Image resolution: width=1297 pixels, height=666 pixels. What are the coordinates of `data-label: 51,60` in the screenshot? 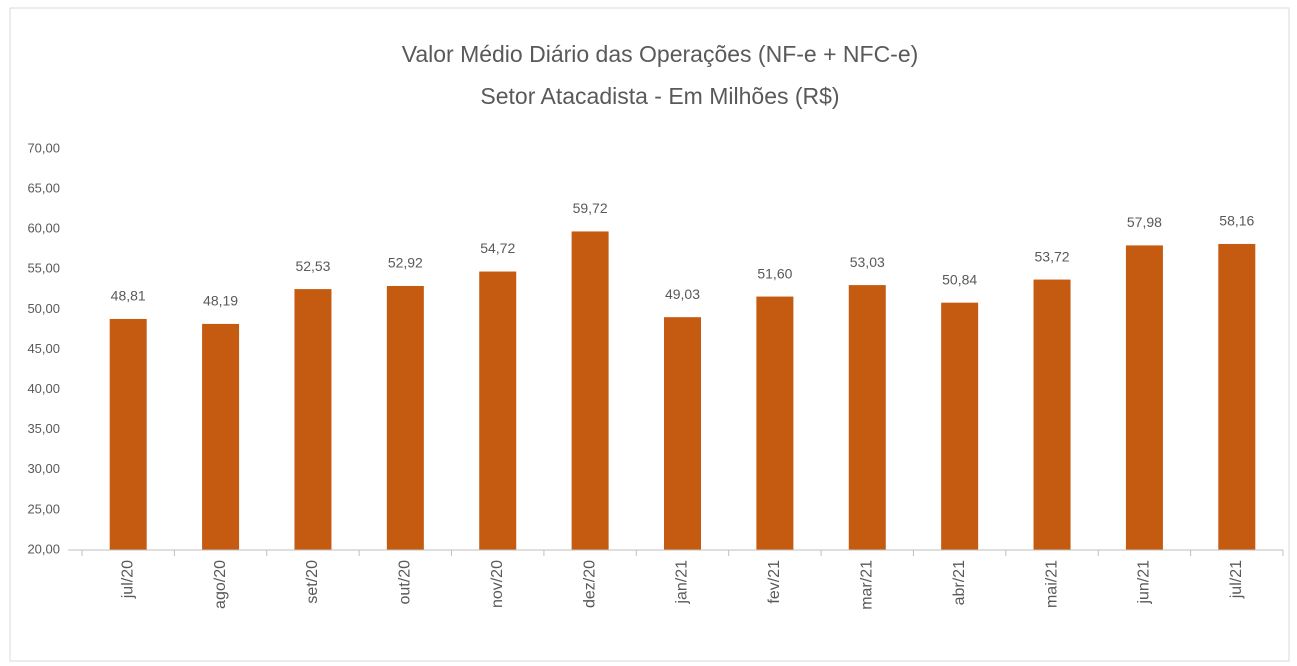 It's located at (774, 273).